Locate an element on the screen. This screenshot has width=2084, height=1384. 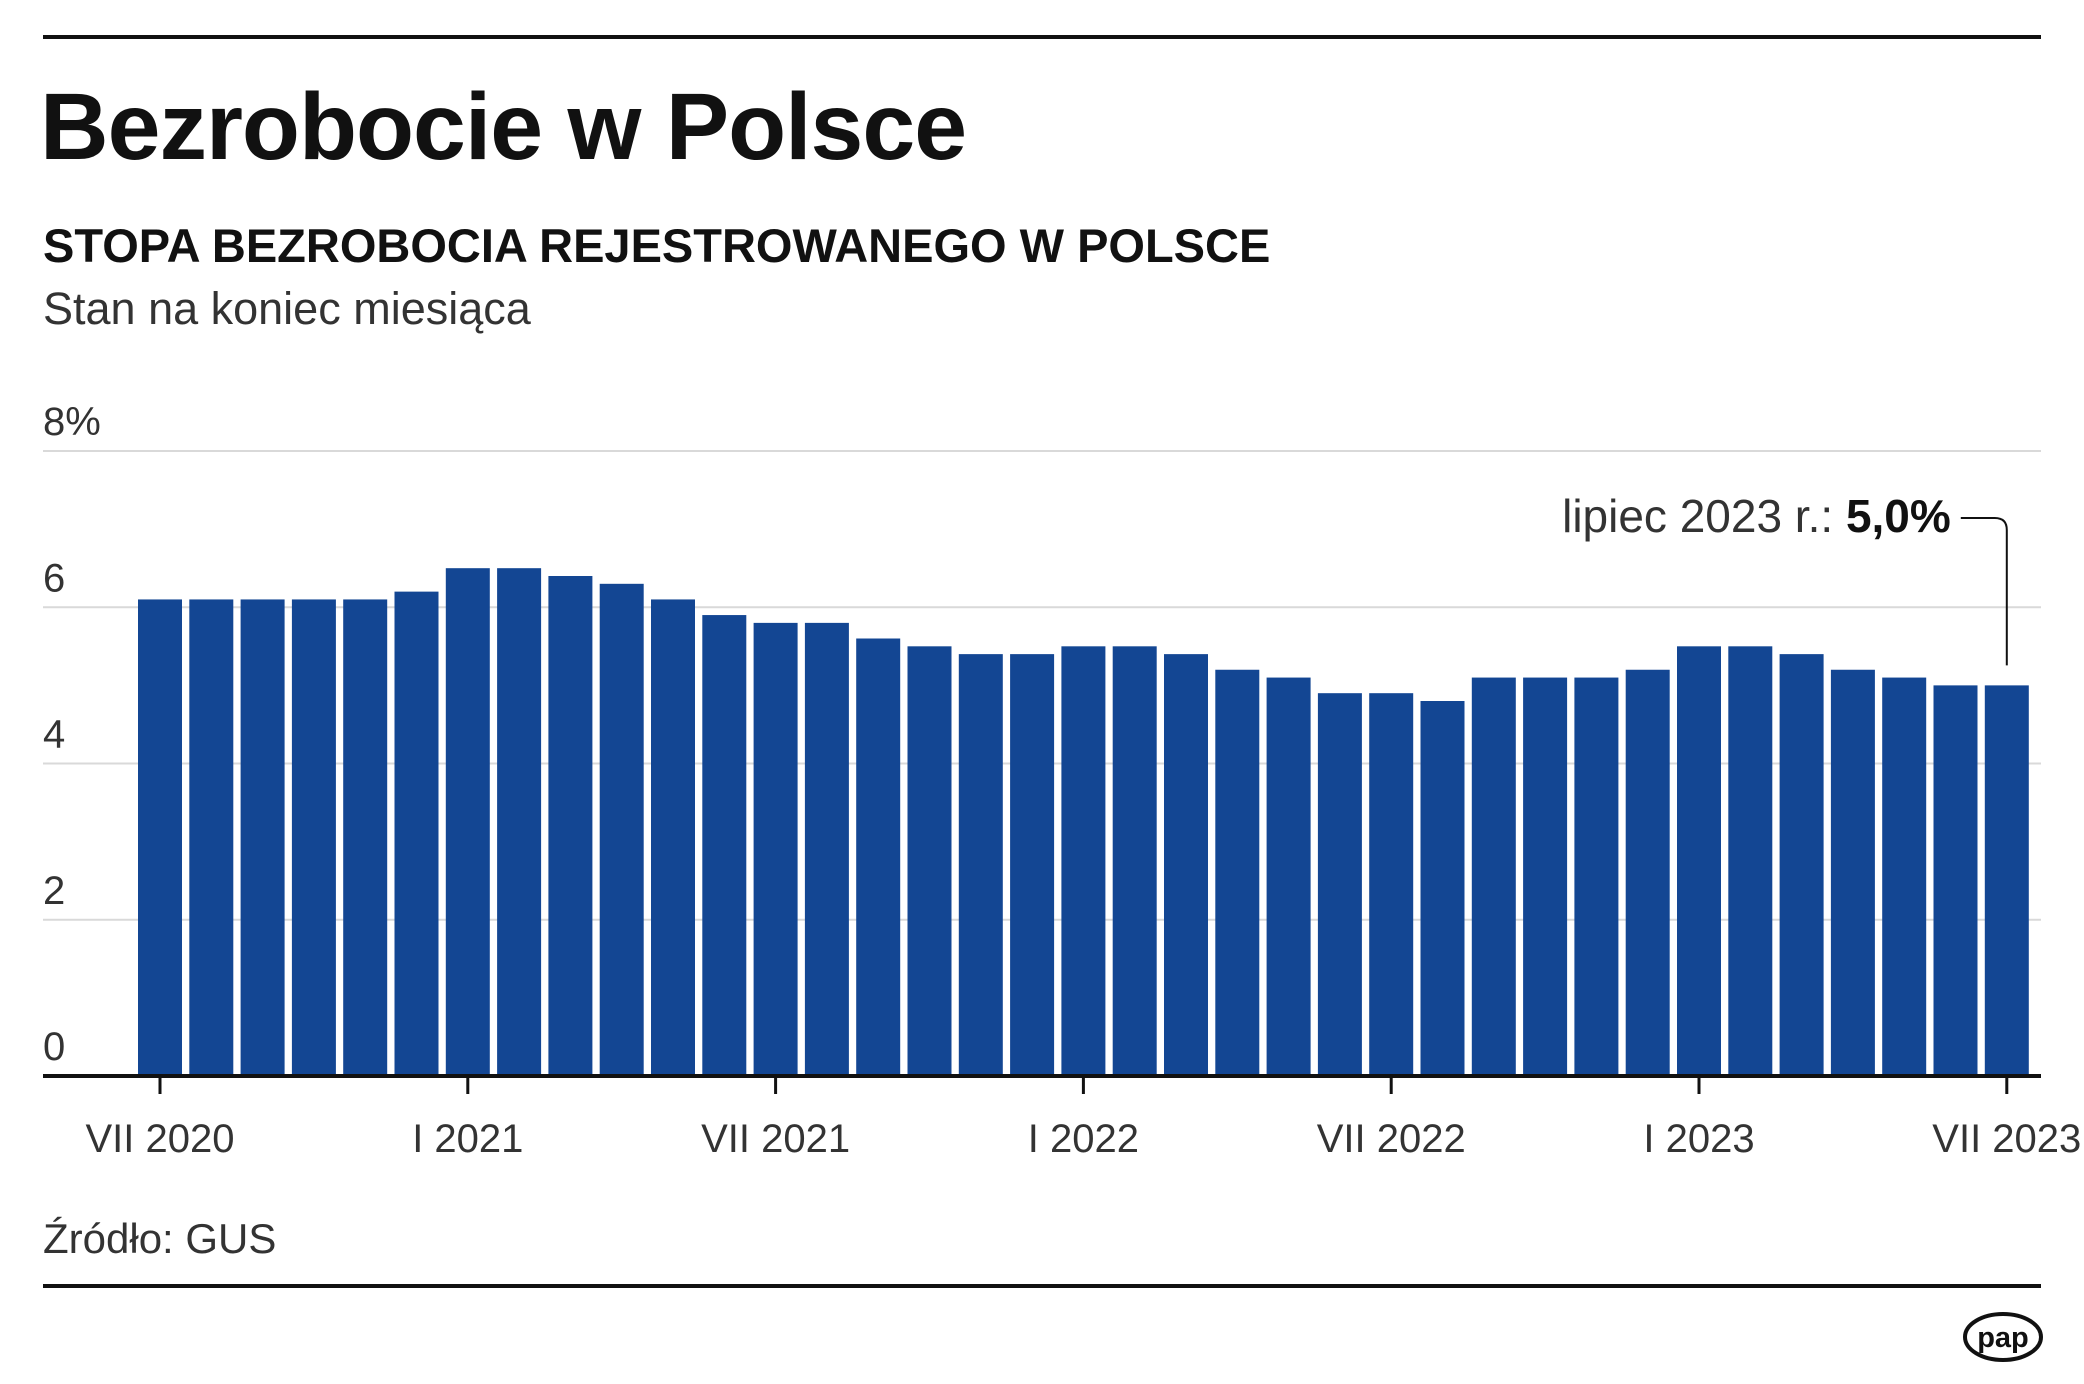
annotation-value: 5,0% is located at coordinates (1898, 516).